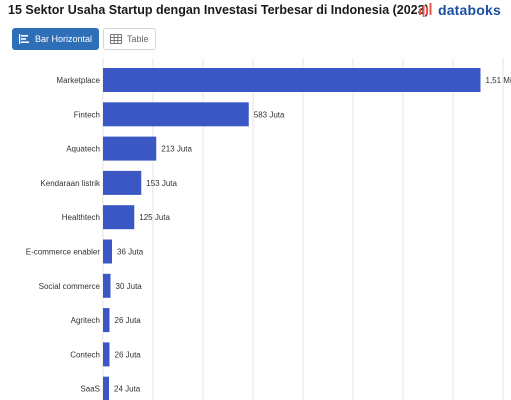  What do you see at coordinates (498, 80) in the screenshot?
I see `value-label: 1,51 Miliar` at bounding box center [498, 80].